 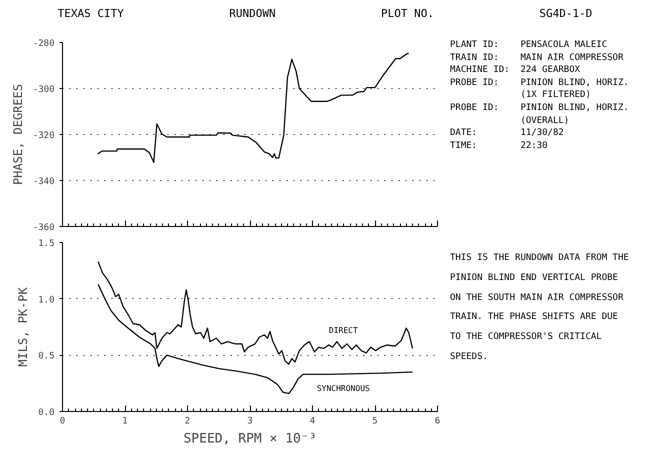 What do you see at coordinates (23, 326) in the screenshot?
I see `y-axis-title: MILS, PK-PK` at bounding box center [23, 326].